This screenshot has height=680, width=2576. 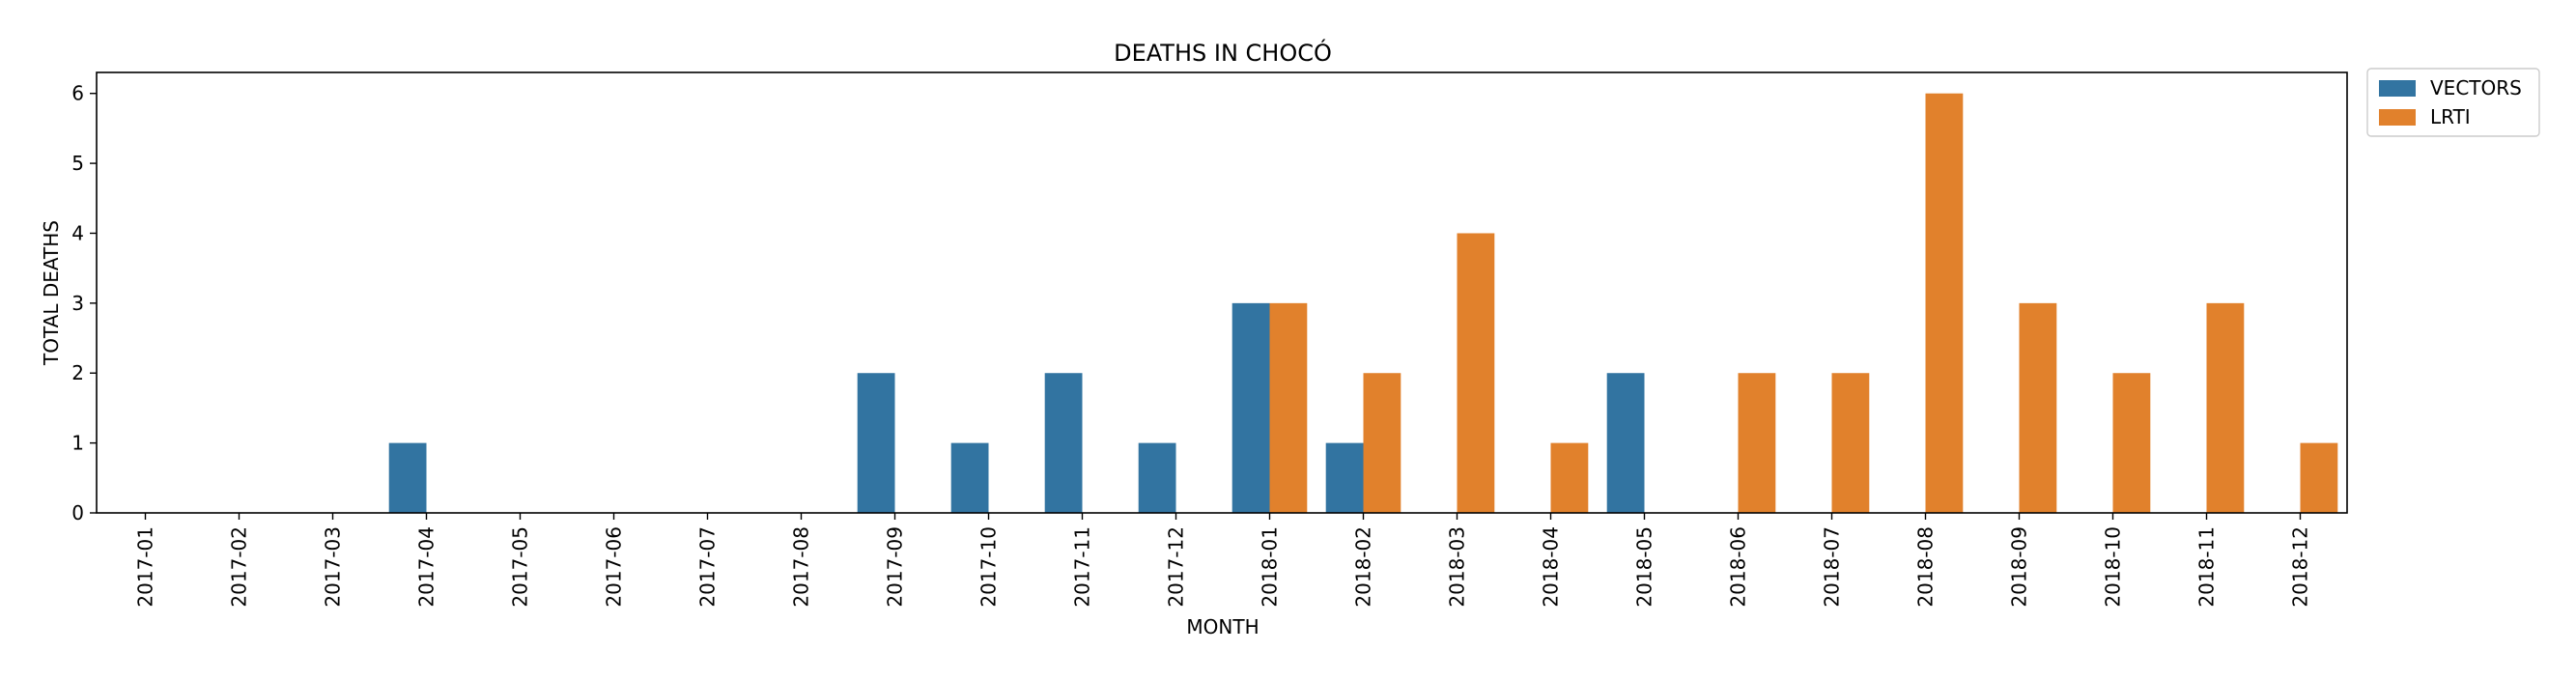 I want to click on x-tick-label: 2017-09, so click(x=895, y=567).